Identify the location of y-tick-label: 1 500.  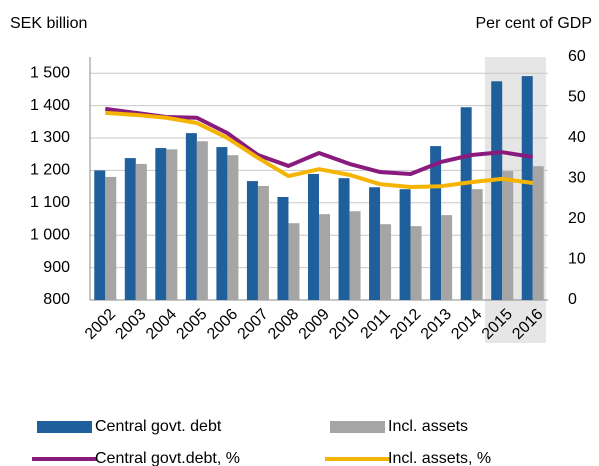
(50, 72).